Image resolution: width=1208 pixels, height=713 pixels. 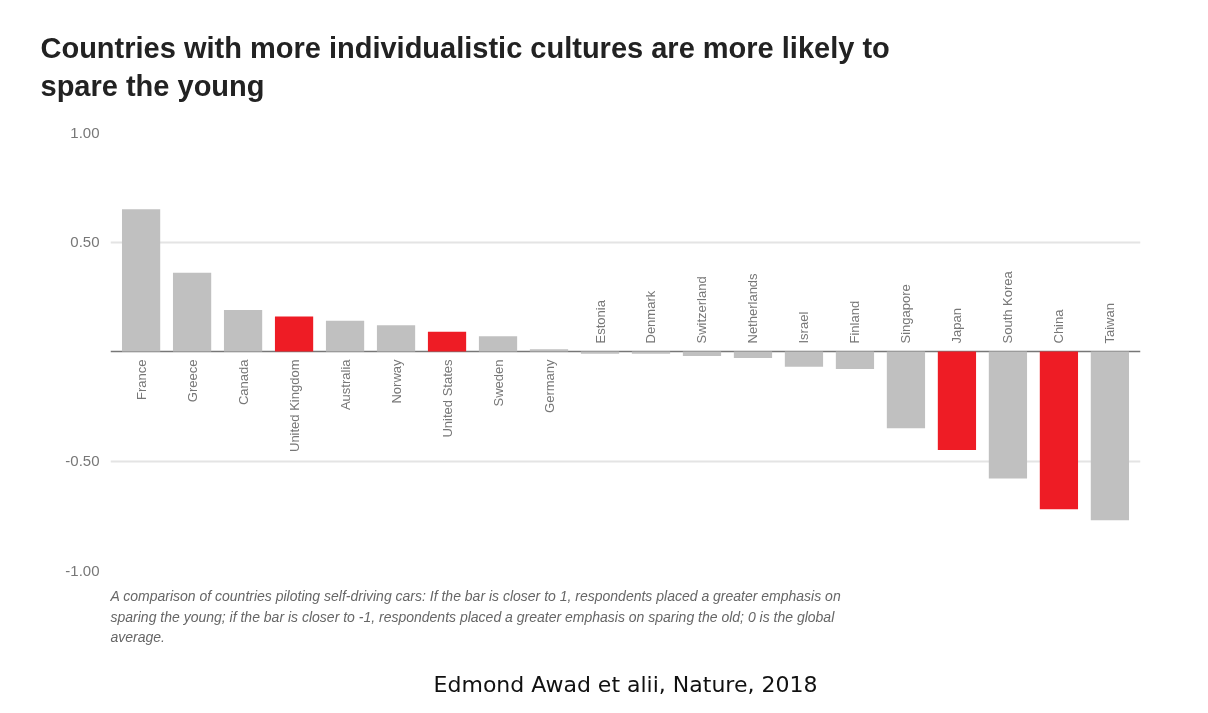 I want to click on y-tick-label: 1.00, so click(x=85, y=132).